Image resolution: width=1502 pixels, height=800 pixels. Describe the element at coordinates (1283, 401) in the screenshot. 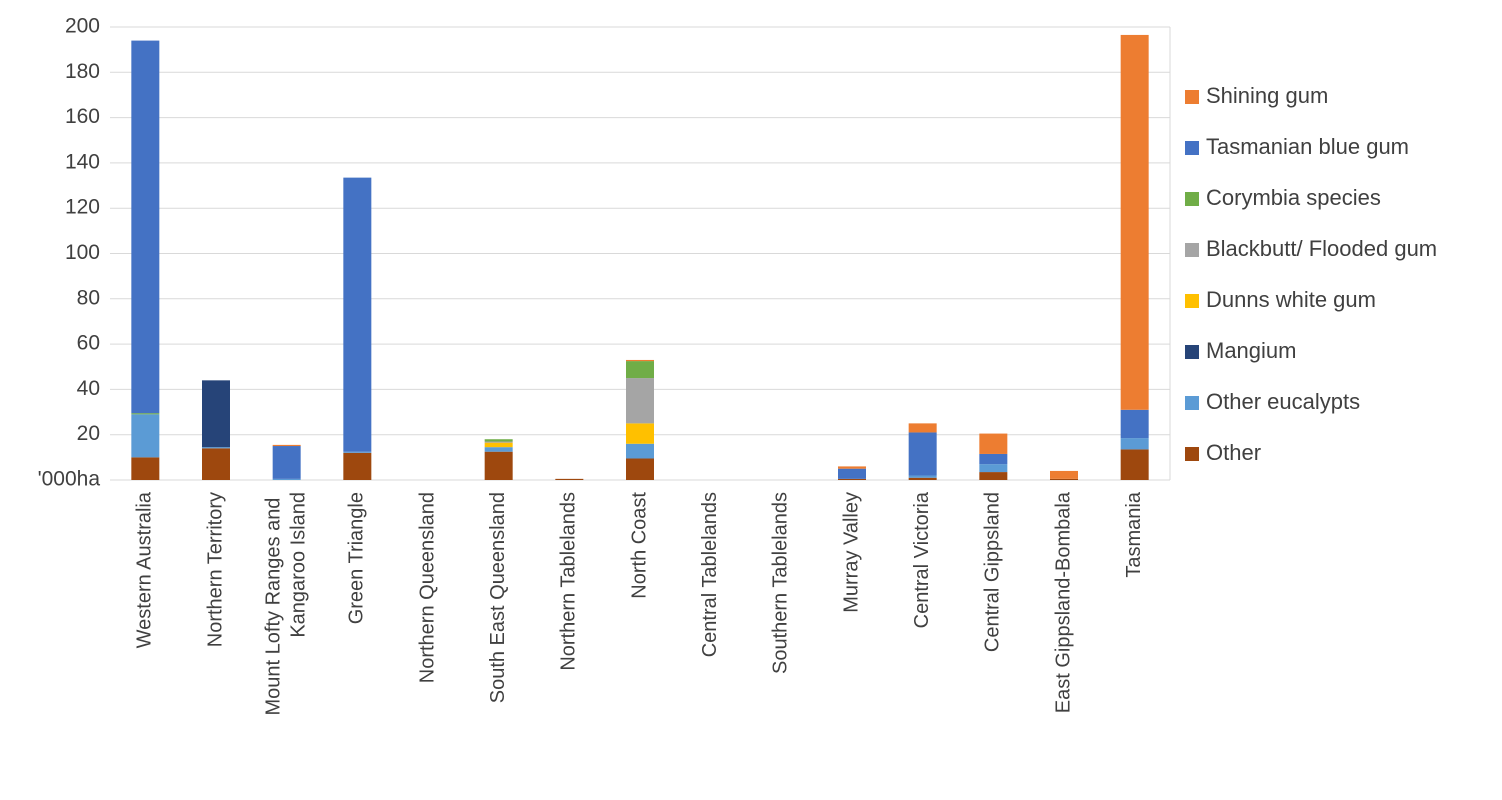

I see `legend-label: Other eucalypts` at that location.